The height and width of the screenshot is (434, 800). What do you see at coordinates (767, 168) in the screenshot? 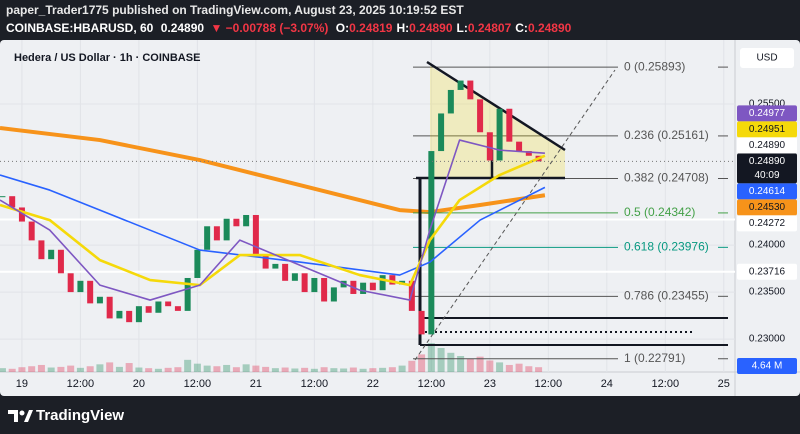
I see `last-price-box` at bounding box center [767, 168].